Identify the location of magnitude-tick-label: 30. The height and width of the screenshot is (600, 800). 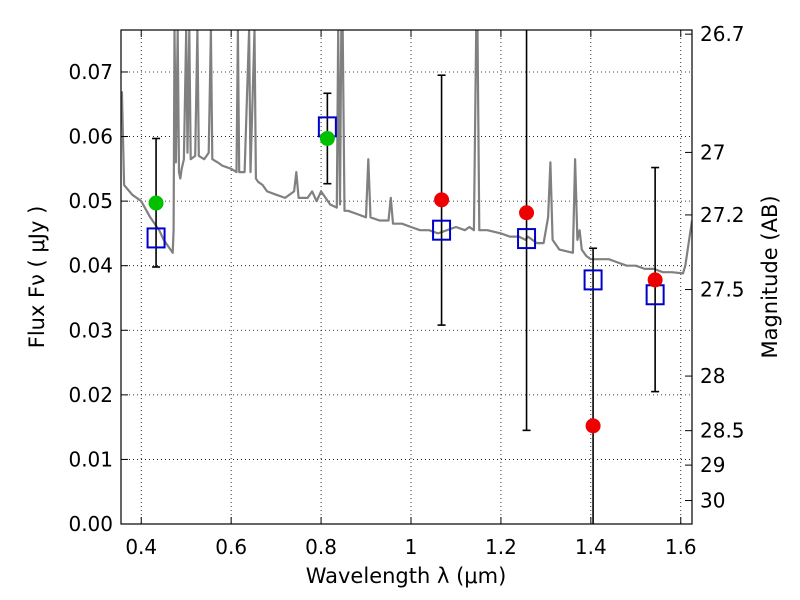
(712, 501).